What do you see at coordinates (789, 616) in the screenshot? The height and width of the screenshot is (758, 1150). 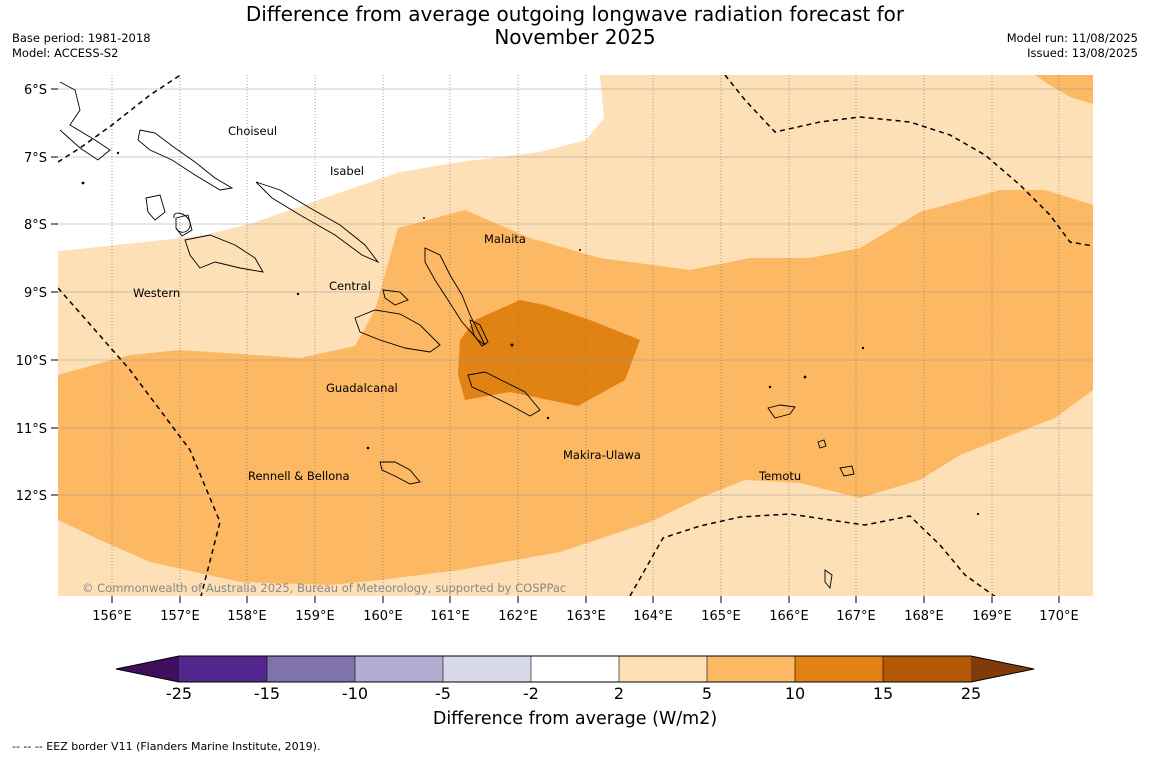 I see `lon-label: 166°E` at bounding box center [789, 616].